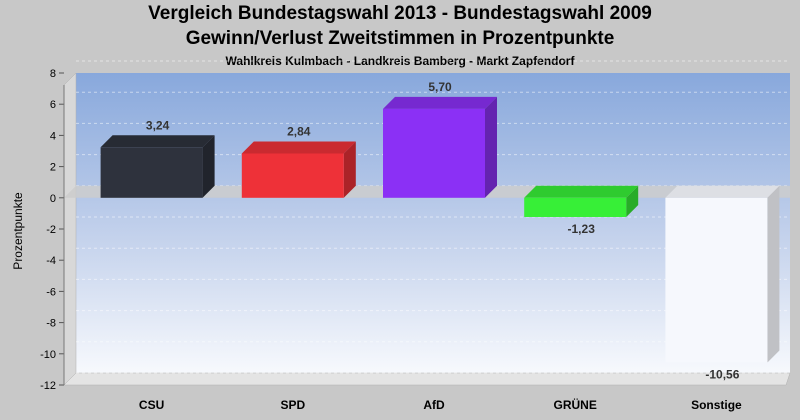 The height and width of the screenshot is (420, 800). What do you see at coordinates (292, 405) in the screenshot?
I see `x-tick-label: SPD` at bounding box center [292, 405].